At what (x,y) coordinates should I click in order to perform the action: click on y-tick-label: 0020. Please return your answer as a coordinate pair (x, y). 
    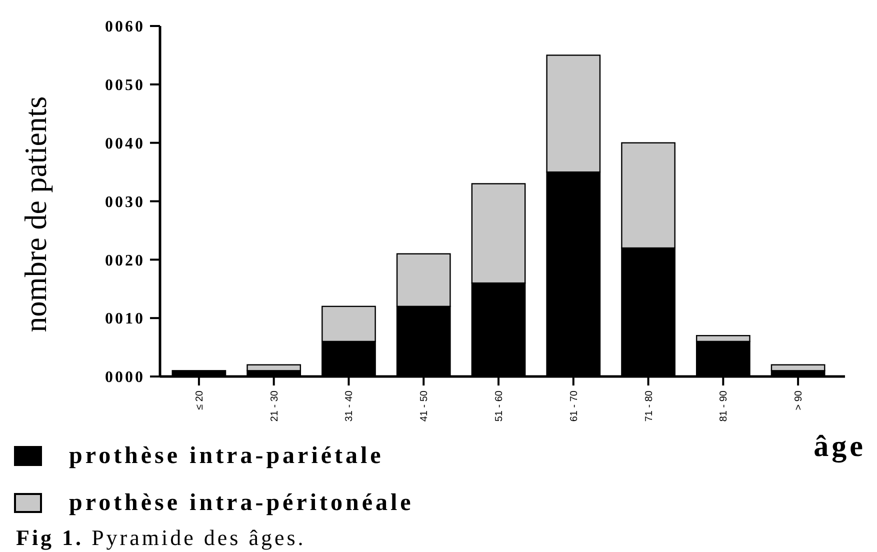
    Looking at the image, I should click on (125, 261).